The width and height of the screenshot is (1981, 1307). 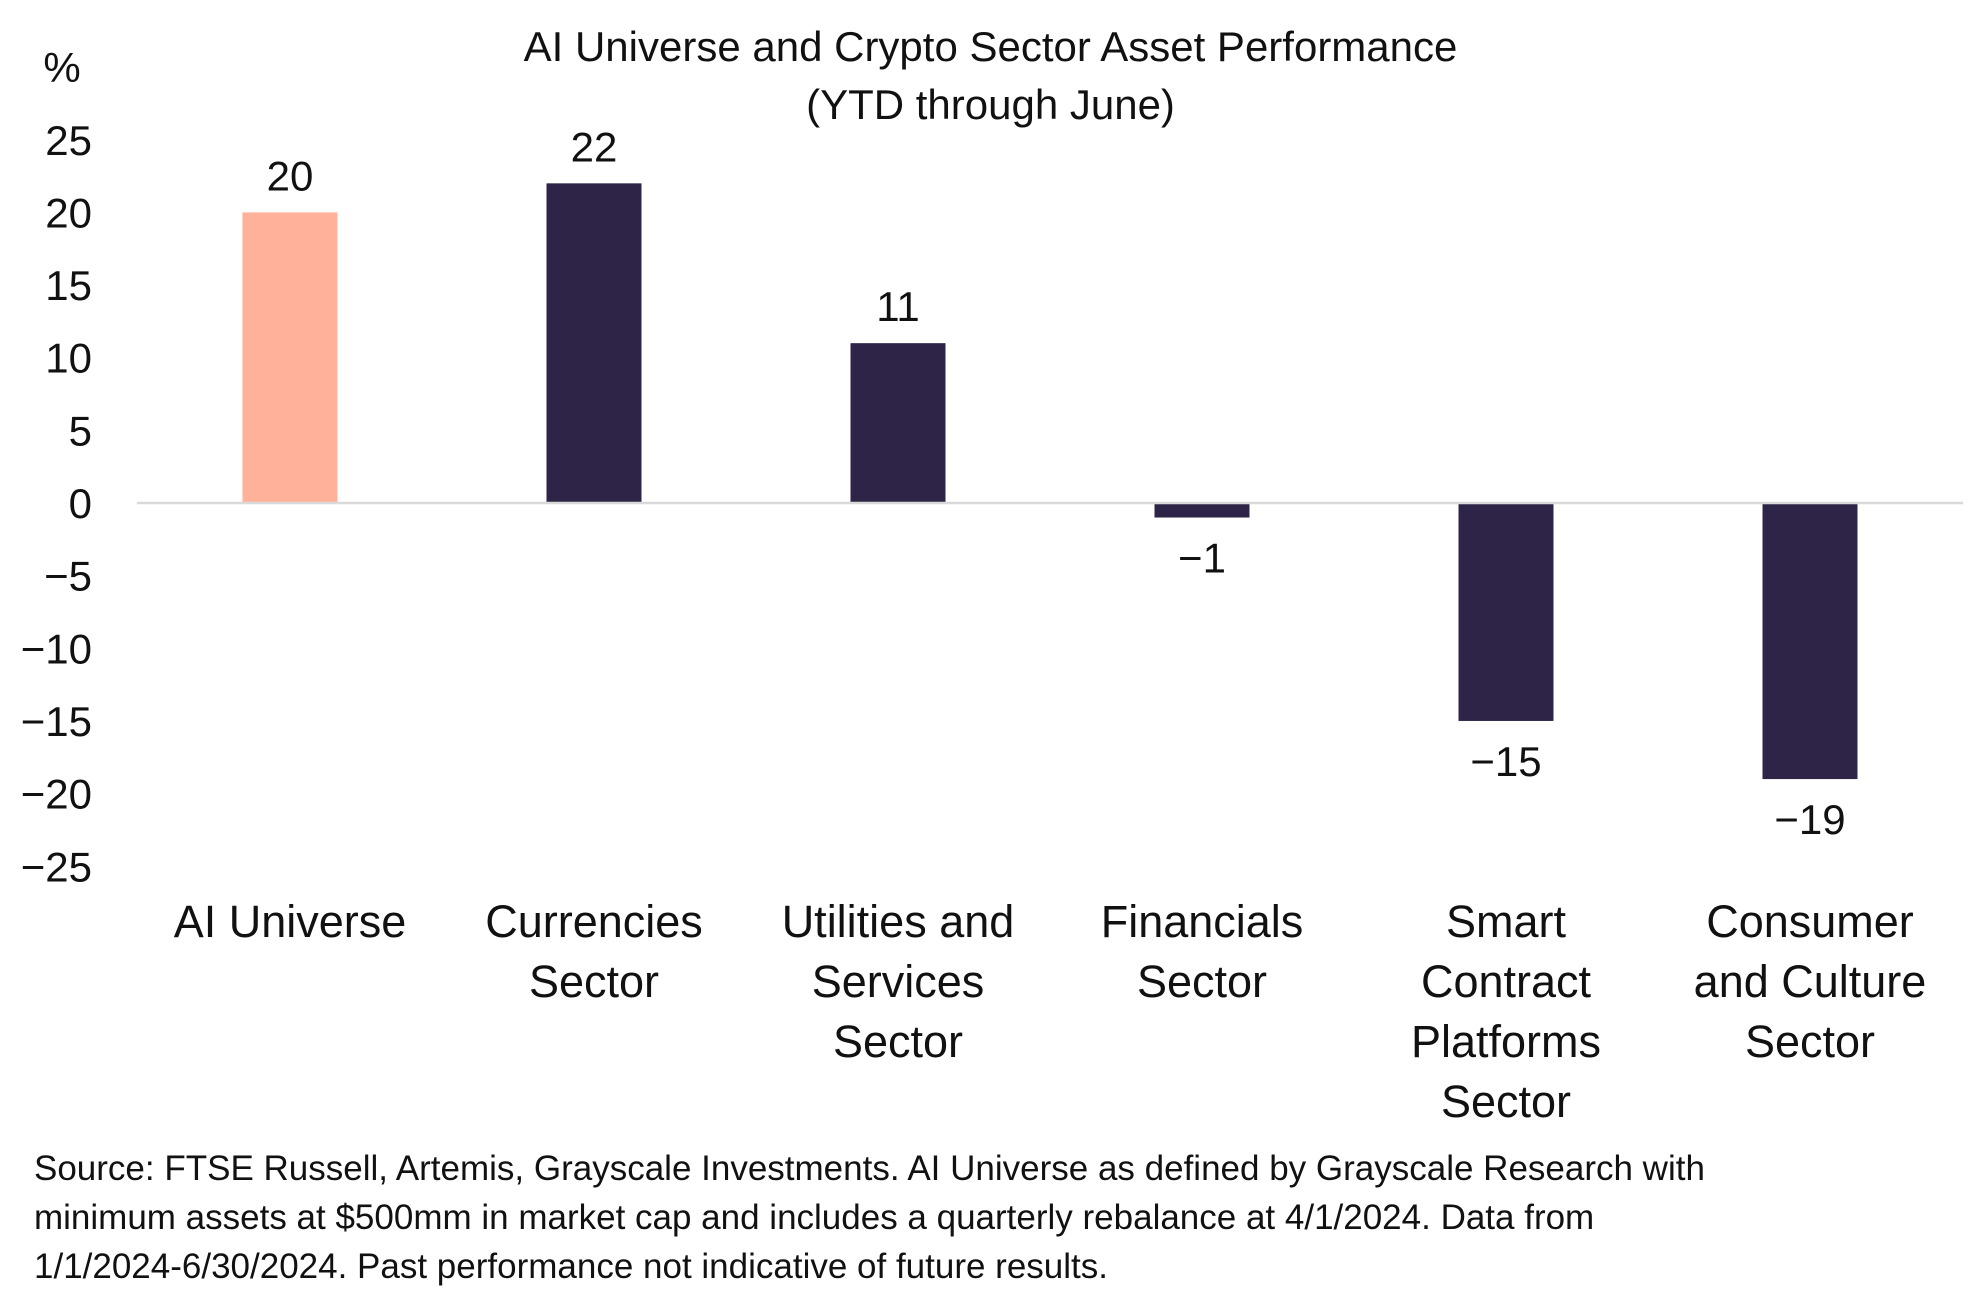 What do you see at coordinates (1506, 1041) in the screenshot?
I see `x-tick-label: Platforms` at bounding box center [1506, 1041].